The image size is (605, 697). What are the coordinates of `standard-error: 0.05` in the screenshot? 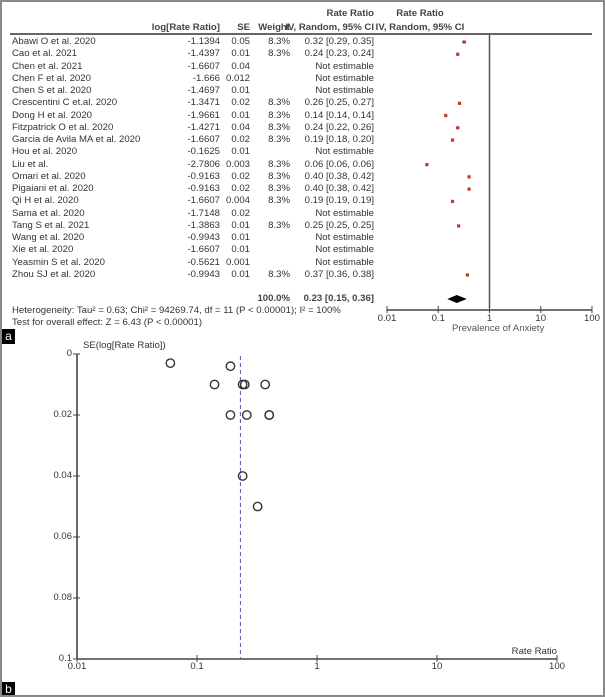 It's located at (240, 41).